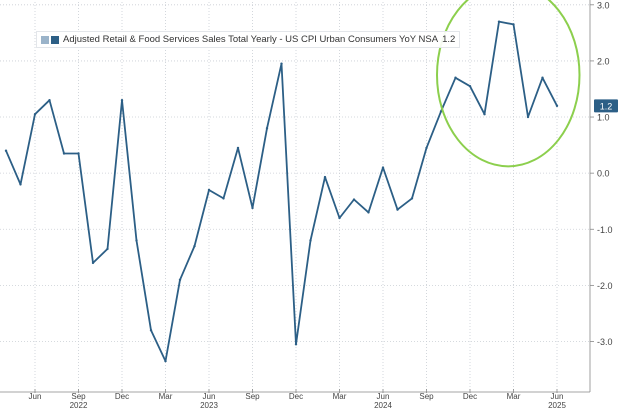 The image size is (620, 410). What do you see at coordinates (55, 39) in the screenshot?
I see `legend-swatch-icon` at bounding box center [55, 39].